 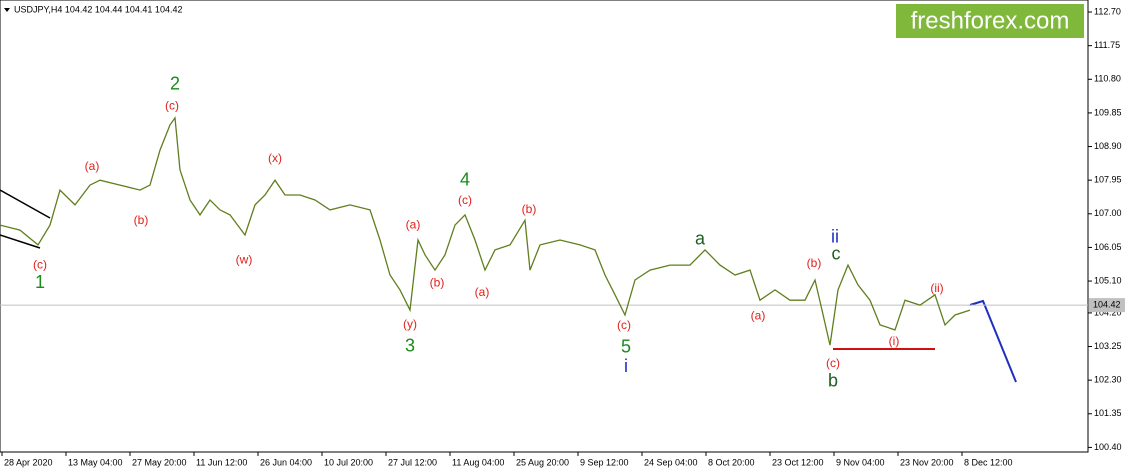 What do you see at coordinates (626, 366) in the screenshot?
I see `wave-label: i` at bounding box center [626, 366].